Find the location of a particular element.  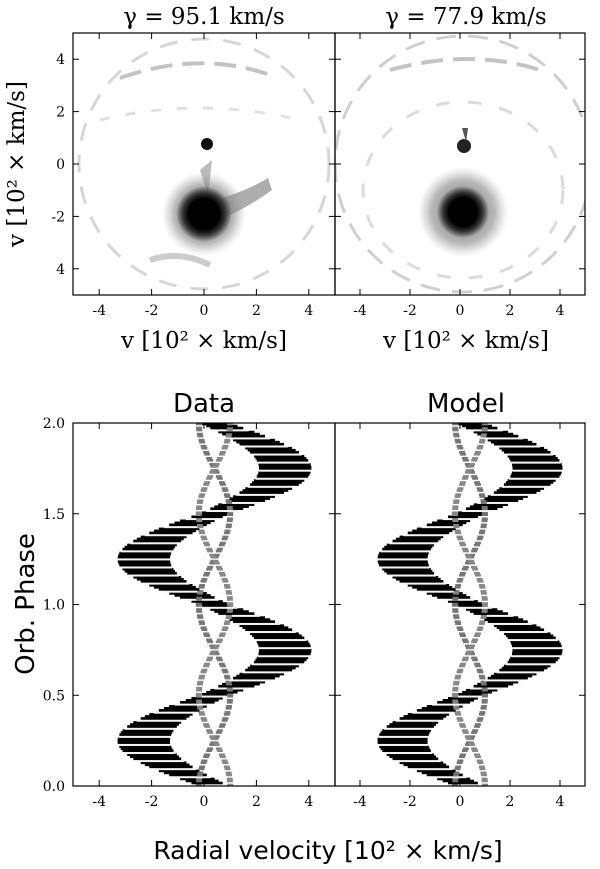

xlabel-top-right: v [10² × km/s] is located at coordinates (465, 341).